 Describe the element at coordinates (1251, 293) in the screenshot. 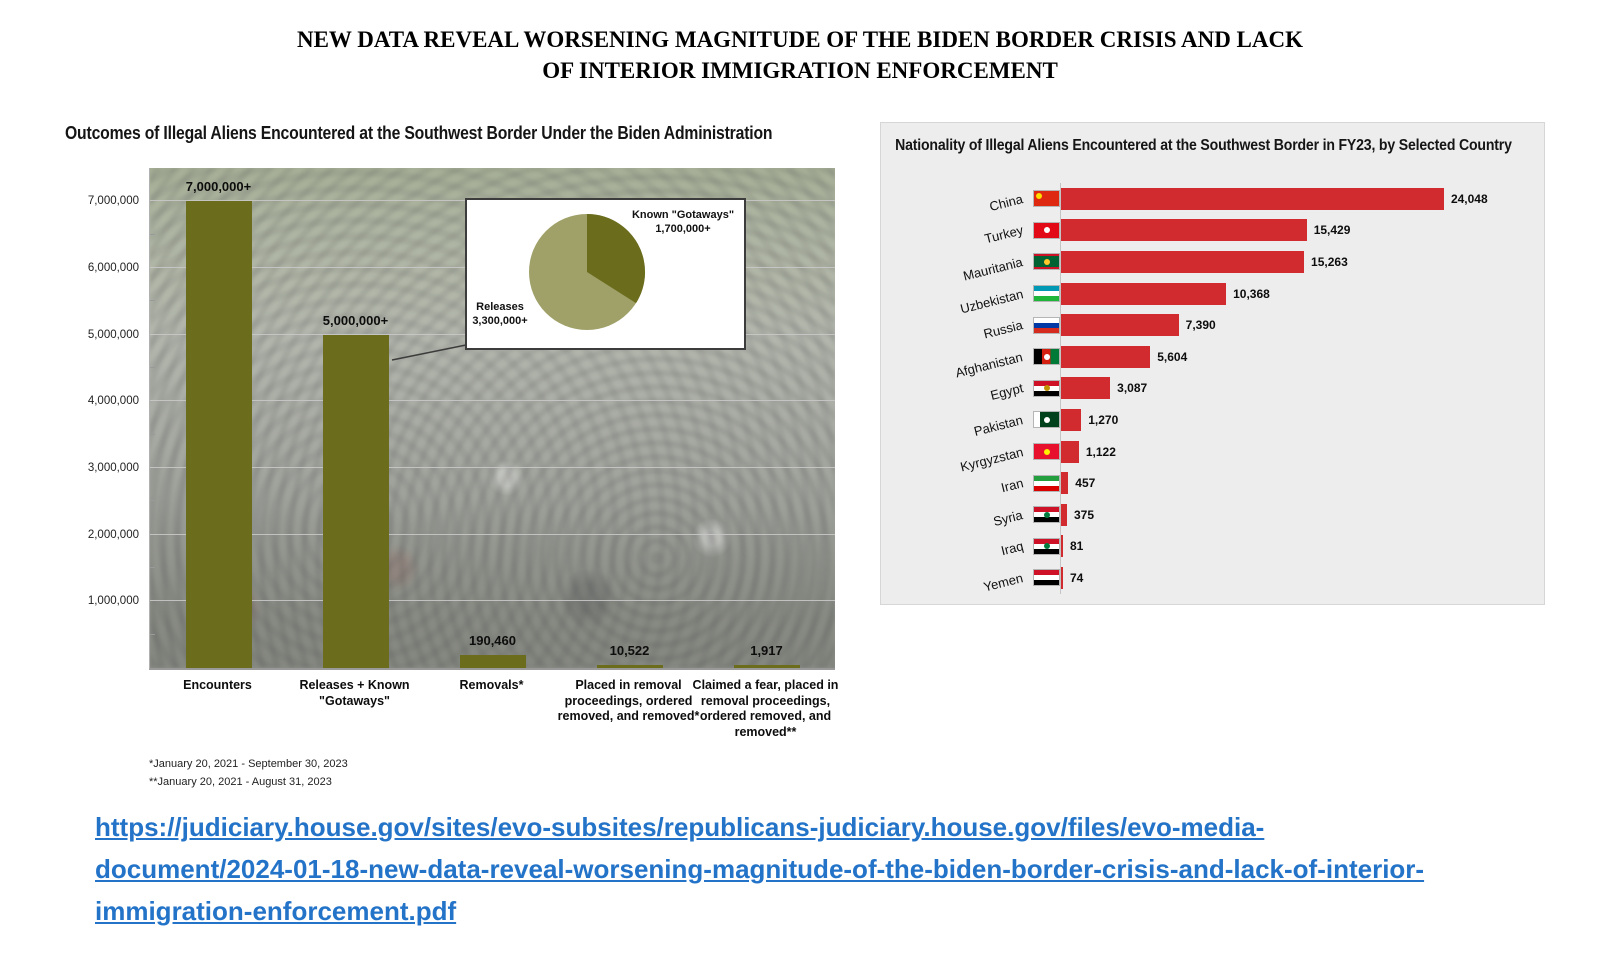

I see `bar-value-label: 10,368` at that location.